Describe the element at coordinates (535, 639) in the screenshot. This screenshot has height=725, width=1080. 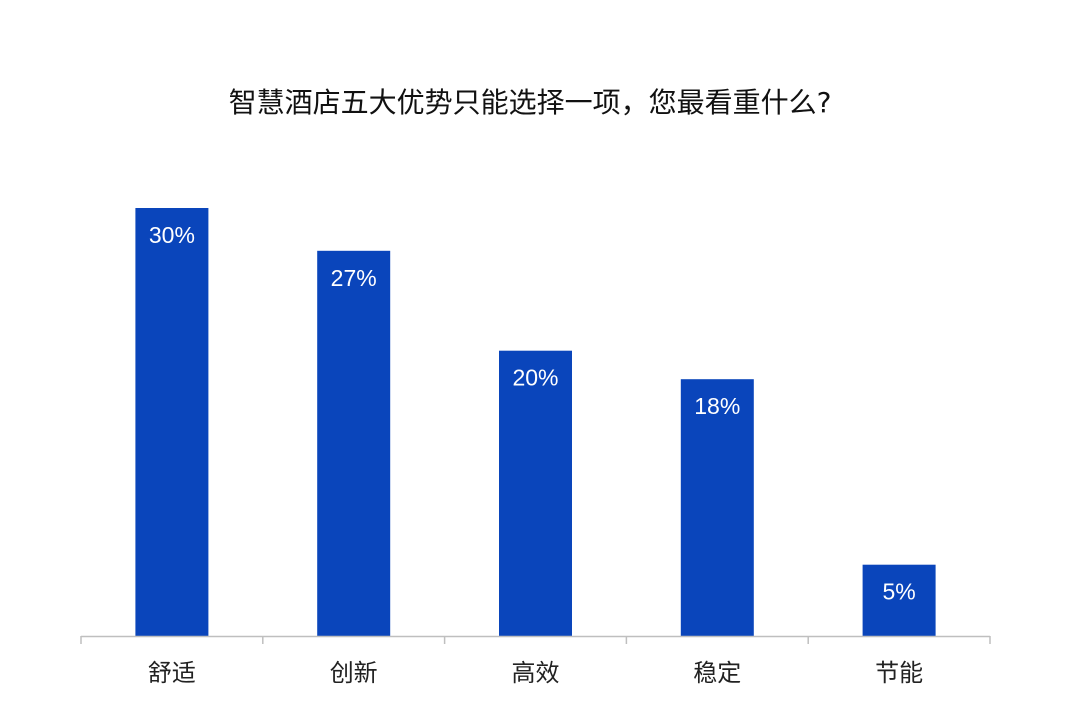
I see `x-axis` at that location.